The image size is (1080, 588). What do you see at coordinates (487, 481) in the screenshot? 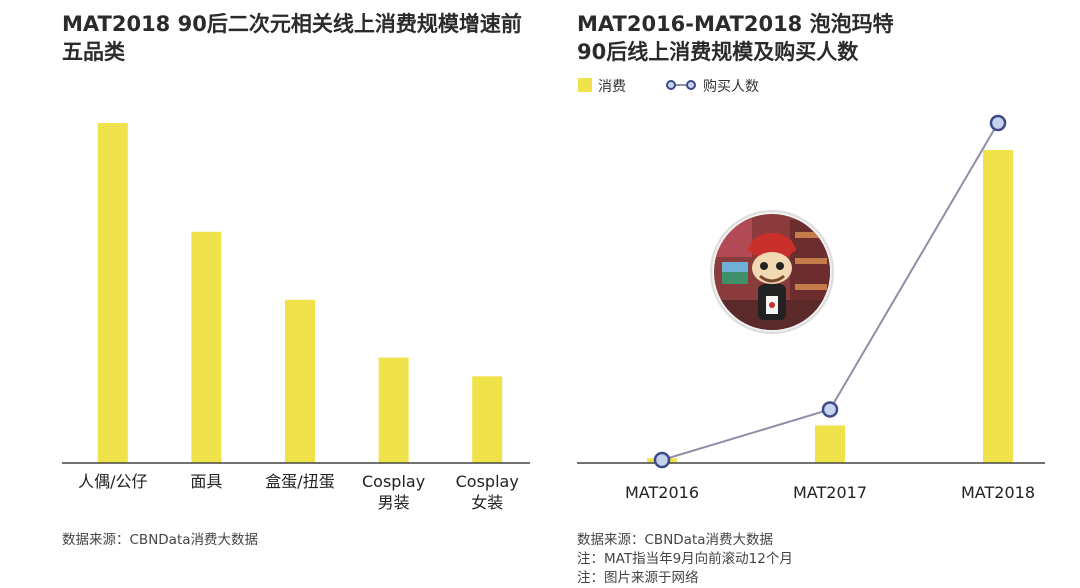
I see `left-tick-label-5-1: Cosplay` at bounding box center [487, 481].